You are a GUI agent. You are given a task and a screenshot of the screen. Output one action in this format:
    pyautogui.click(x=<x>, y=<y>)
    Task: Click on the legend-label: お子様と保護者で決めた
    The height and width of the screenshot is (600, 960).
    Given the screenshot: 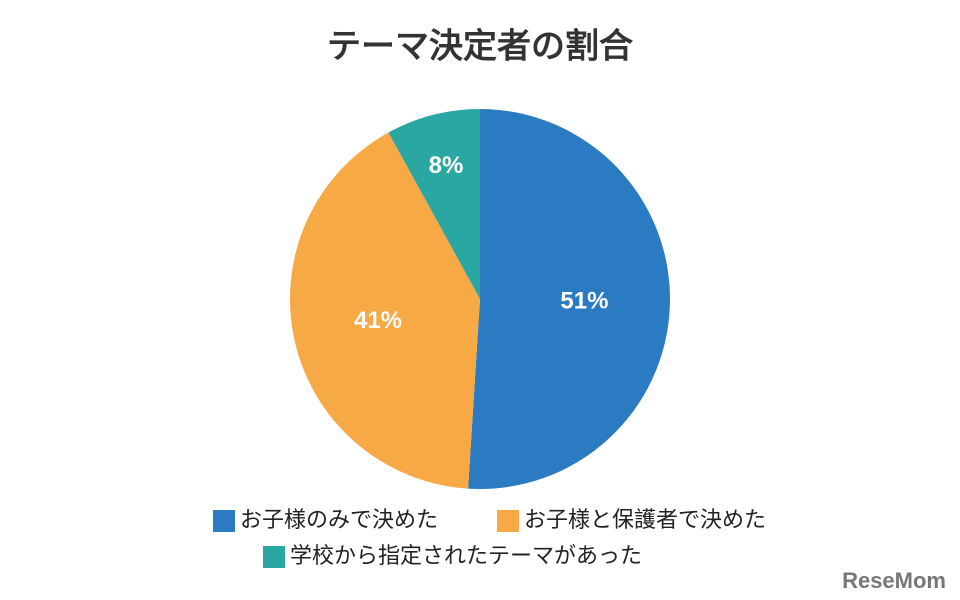 What is the action you would take?
    pyautogui.click(x=645, y=520)
    